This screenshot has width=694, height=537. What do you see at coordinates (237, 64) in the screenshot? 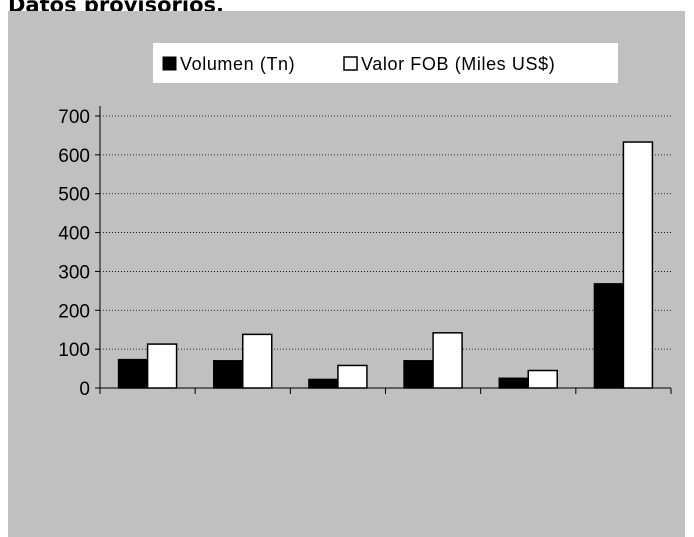
I see `legend-label-volumen: Volumen (Tn)` at bounding box center [237, 64].